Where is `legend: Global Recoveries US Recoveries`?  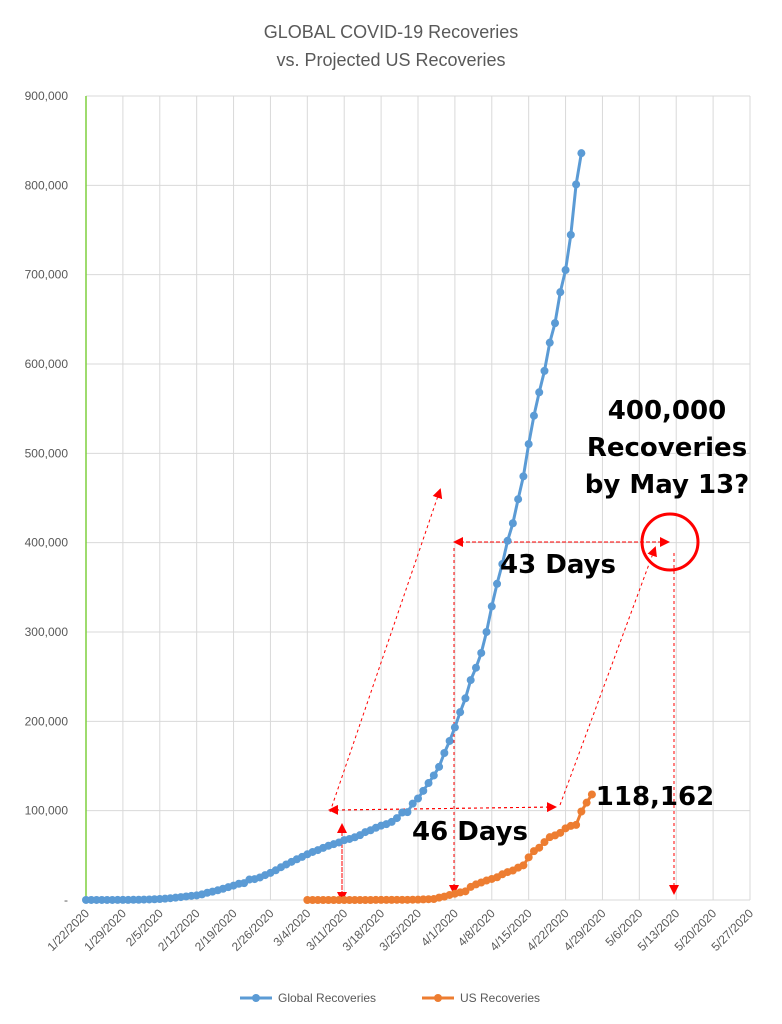 legend: Global Recoveries US Recoveries is located at coordinates (390, 998).